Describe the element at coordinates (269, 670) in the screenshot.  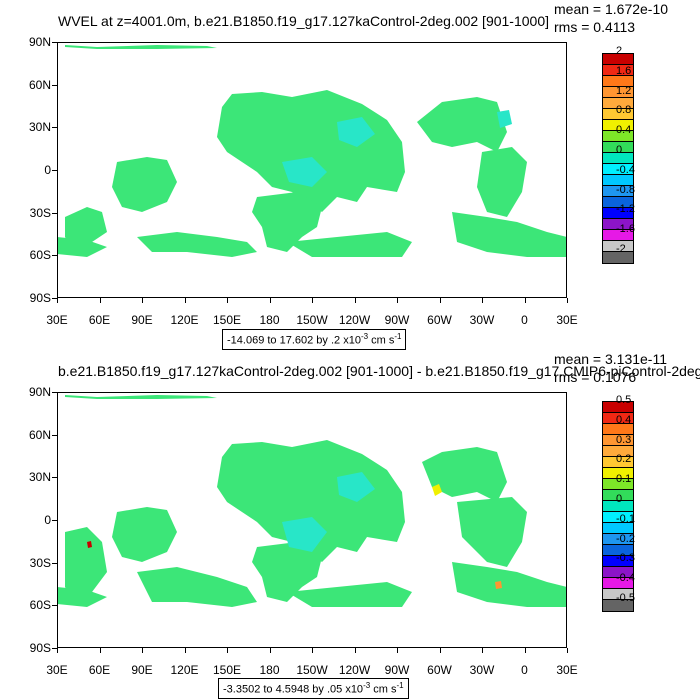
I see `panel2-lon-label: 180` at that location.